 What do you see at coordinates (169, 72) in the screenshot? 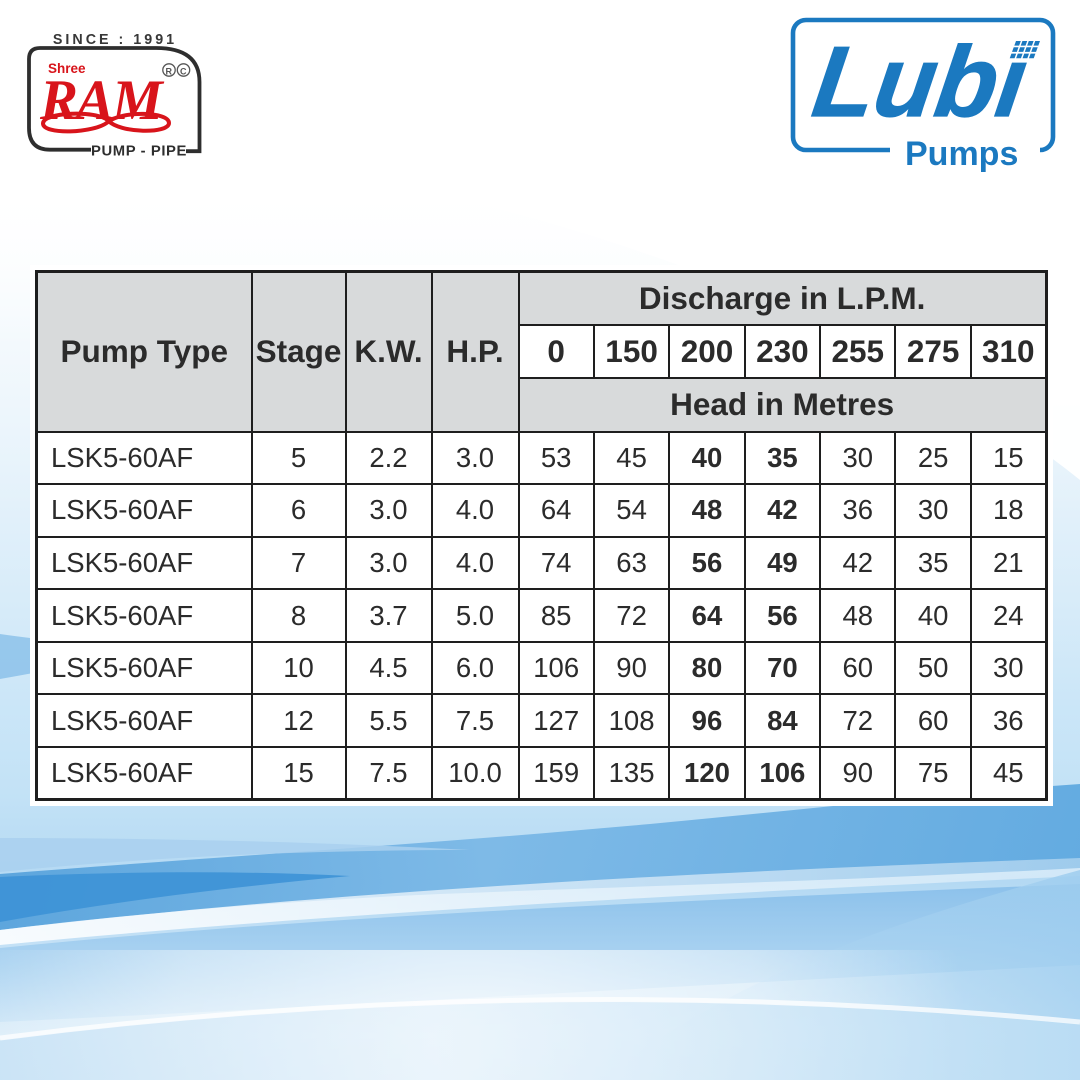
I see `svg-text: R` at bounding box center [169, 72].